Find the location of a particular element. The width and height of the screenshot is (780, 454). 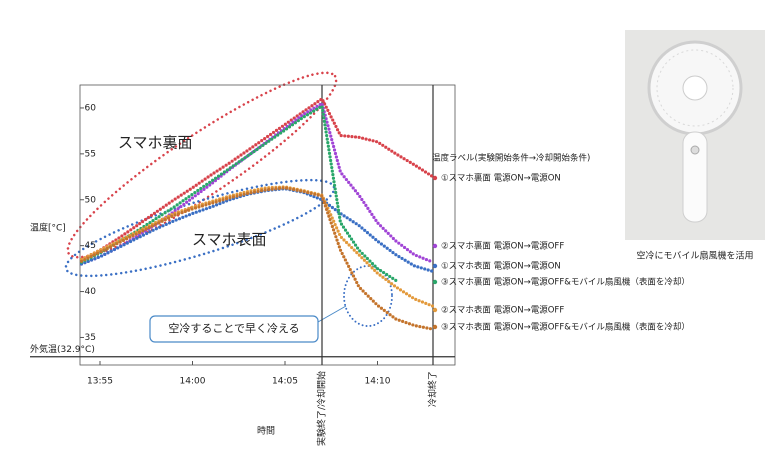

photo-caption: 空冷にモバイル扇風機を活用 is located at coordinates (694, 256).